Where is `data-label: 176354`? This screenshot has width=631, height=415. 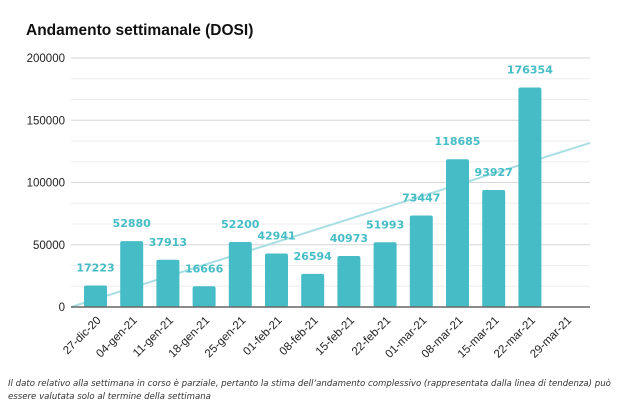
data-label: 176354 is located at coordinates (530, 69).